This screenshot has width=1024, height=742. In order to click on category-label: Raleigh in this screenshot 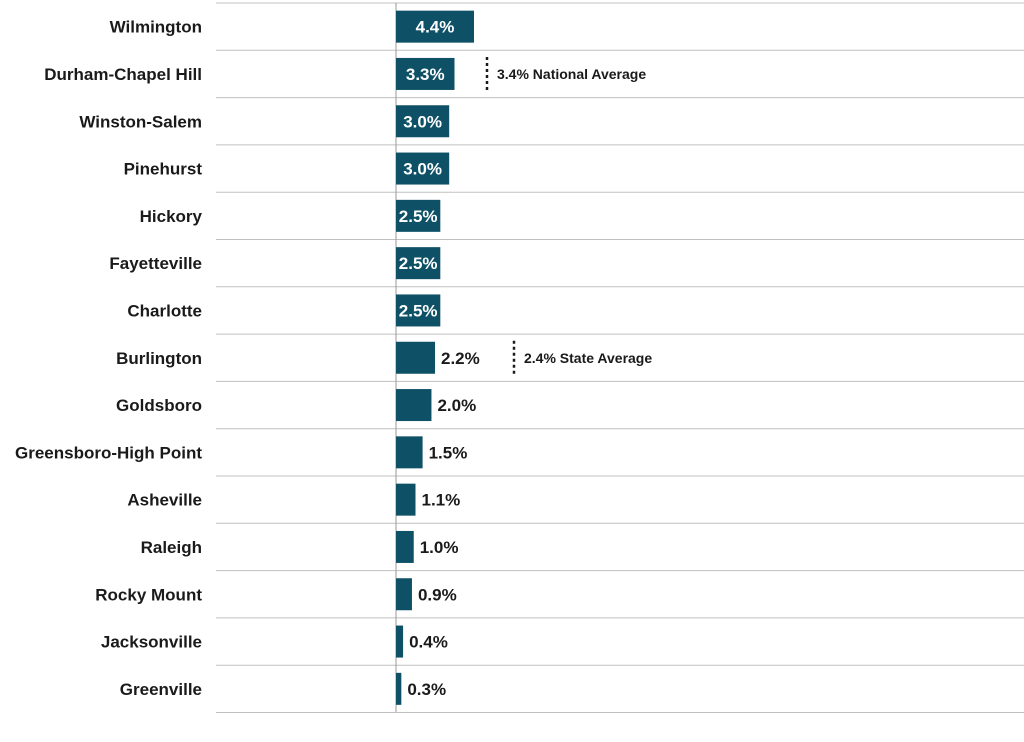, I will do `click(171, 547)`.